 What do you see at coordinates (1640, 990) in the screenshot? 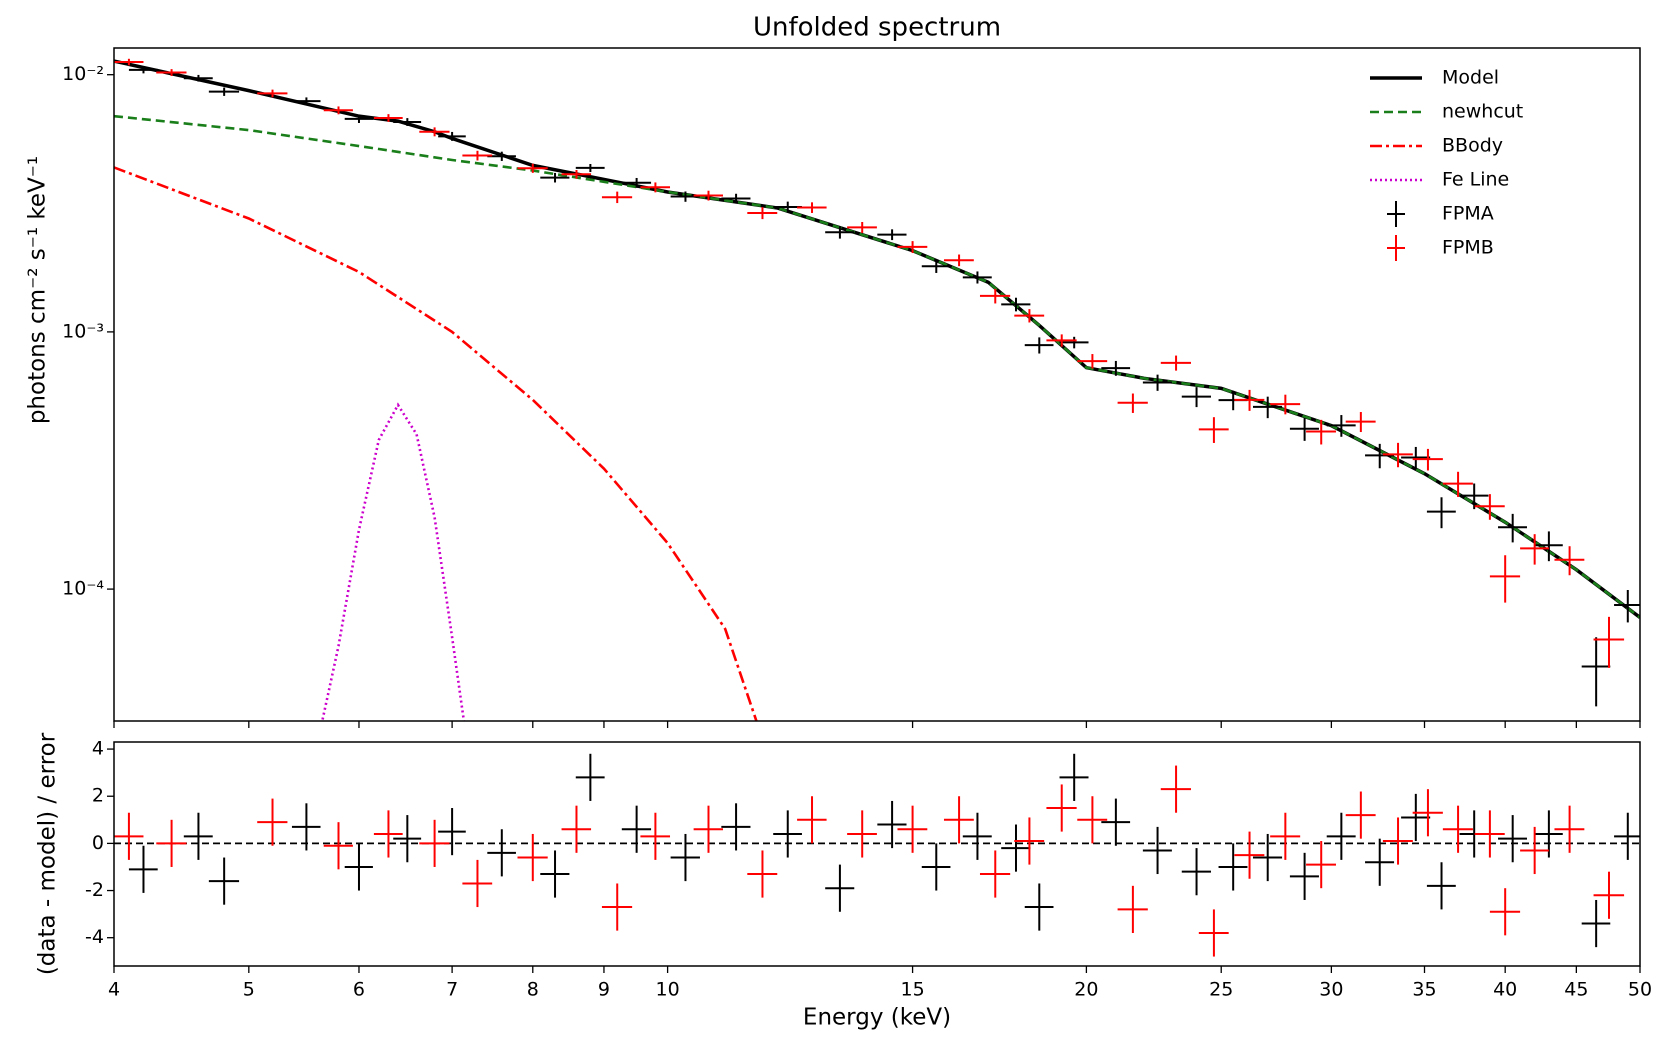
I see `x-tick-label: 50` at bounding box center [1640, 990].